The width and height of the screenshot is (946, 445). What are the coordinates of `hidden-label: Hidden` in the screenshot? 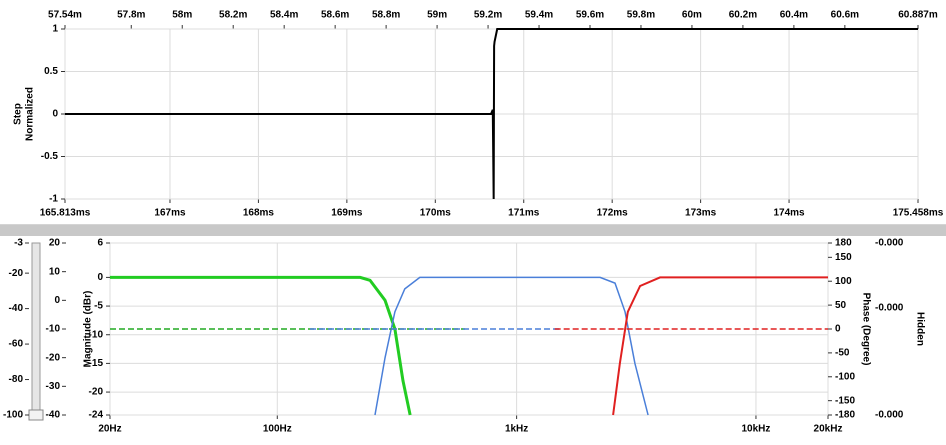 It's located at (919, 329).